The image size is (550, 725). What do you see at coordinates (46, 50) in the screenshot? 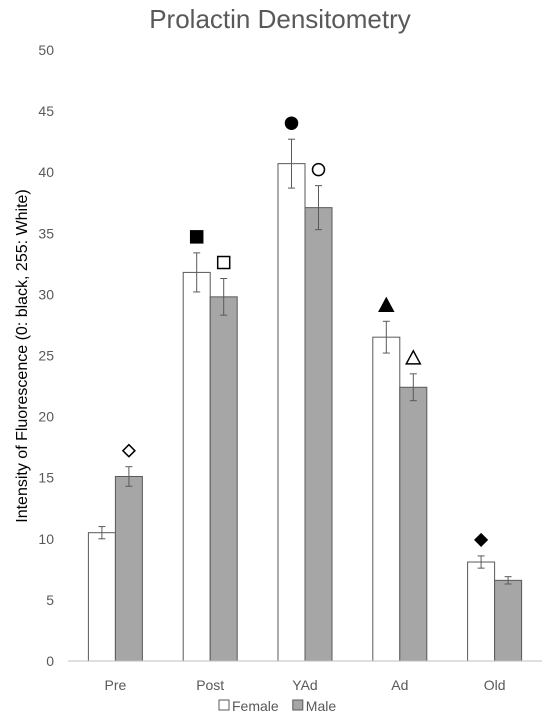
I see `y-tick-label: 50` at bounding box center [46, 50].